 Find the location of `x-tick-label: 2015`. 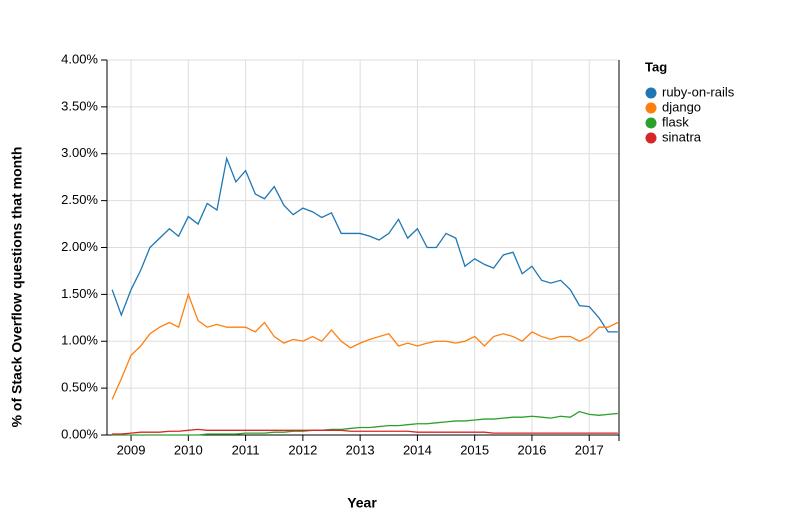

x-tick-label: 2015 is located at coordinates (474, 449).